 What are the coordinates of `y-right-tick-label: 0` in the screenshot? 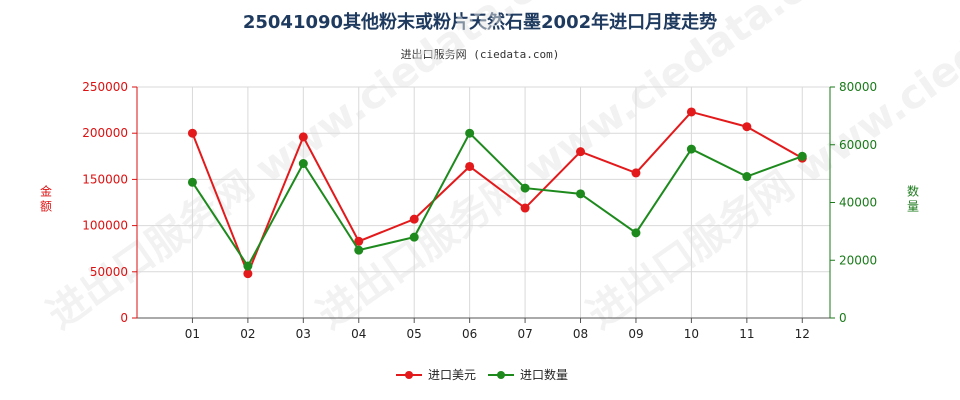 It's located at (843, 318).